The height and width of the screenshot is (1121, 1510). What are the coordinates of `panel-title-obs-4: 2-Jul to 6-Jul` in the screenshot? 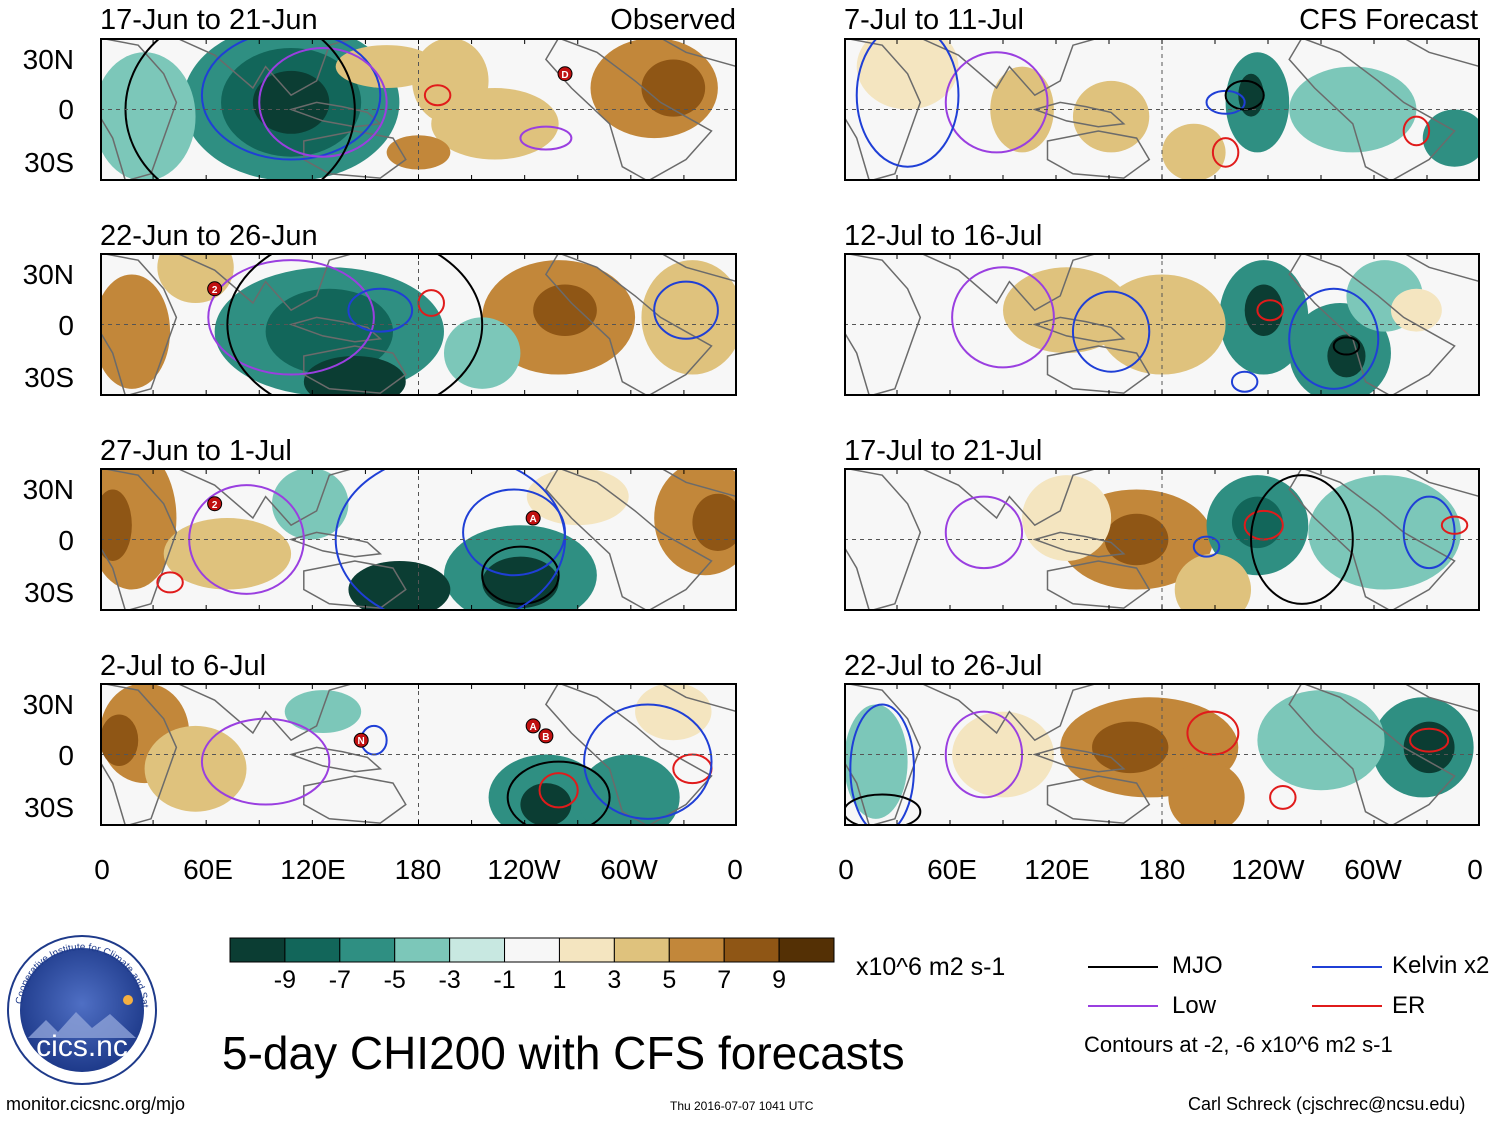 It's located at (183, 666).